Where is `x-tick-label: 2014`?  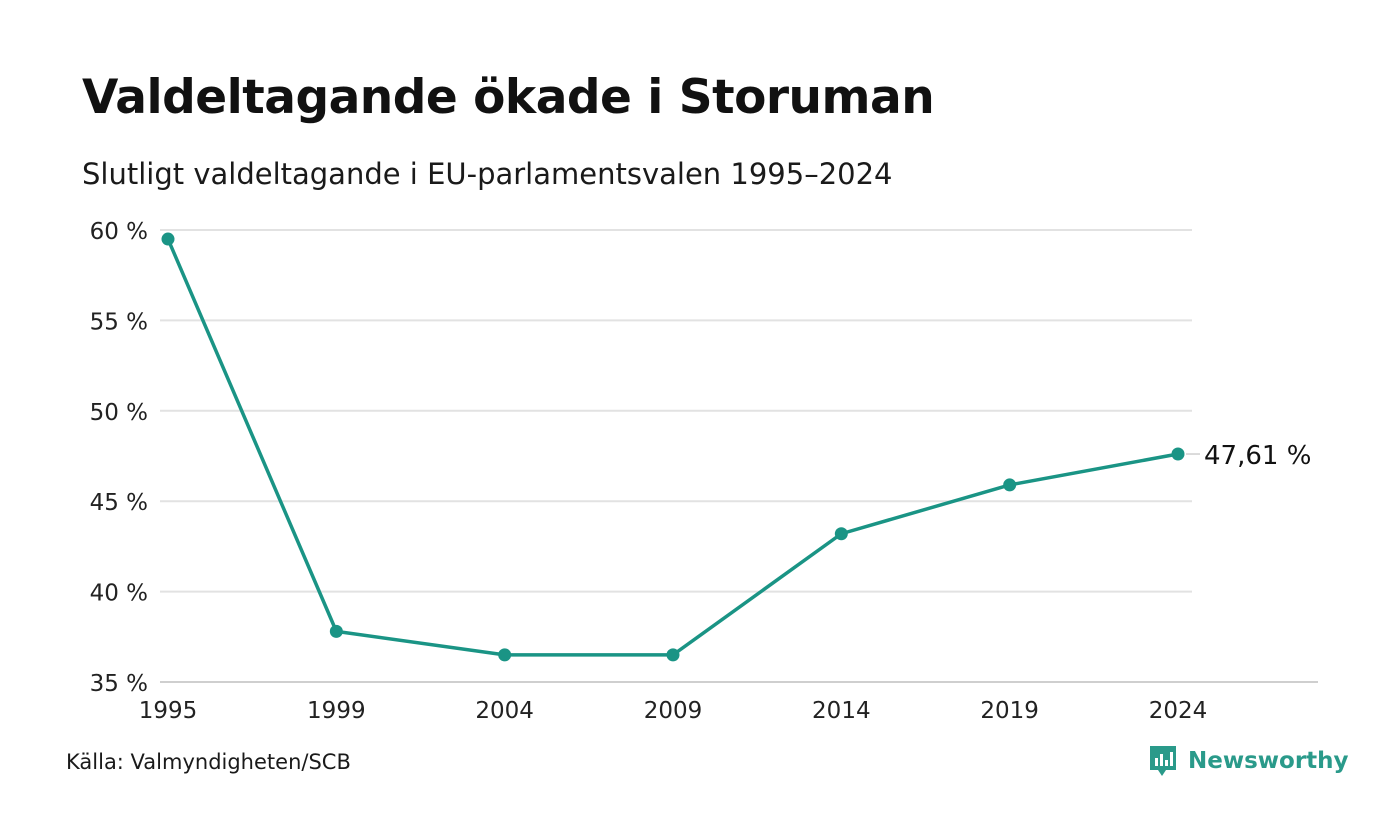 x-tick-label: 2014 is located at coordinates (841, 711).